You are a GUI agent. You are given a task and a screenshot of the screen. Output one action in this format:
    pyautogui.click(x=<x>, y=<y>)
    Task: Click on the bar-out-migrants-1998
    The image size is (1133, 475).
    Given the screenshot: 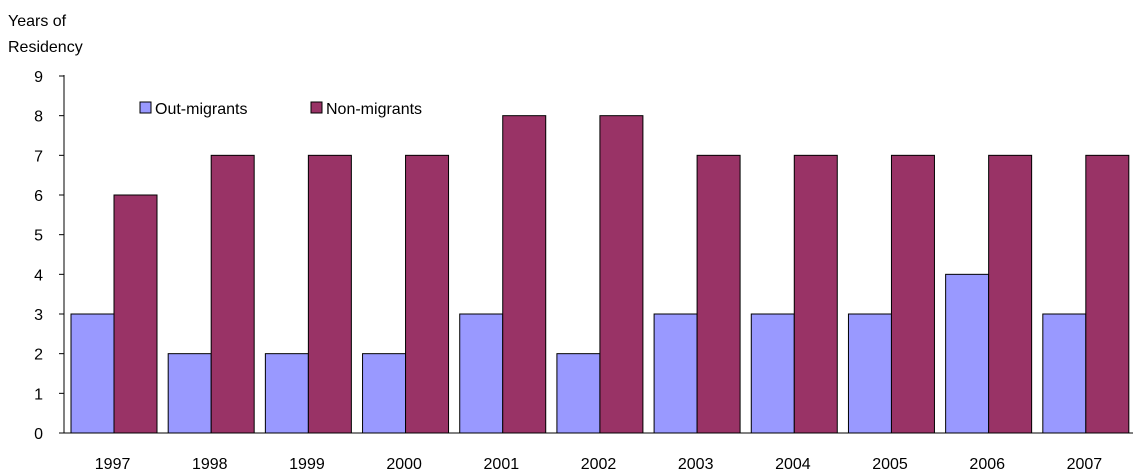 What is the action you would take?
    pyautogui.click(x=189, y=393)
    